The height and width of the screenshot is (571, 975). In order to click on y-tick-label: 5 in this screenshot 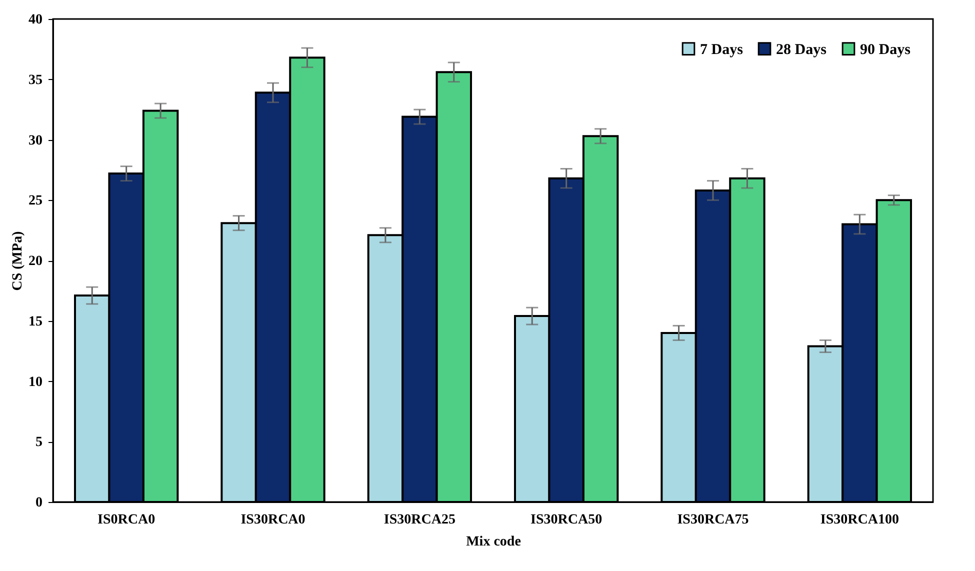, I will do `click(39, 442)`.